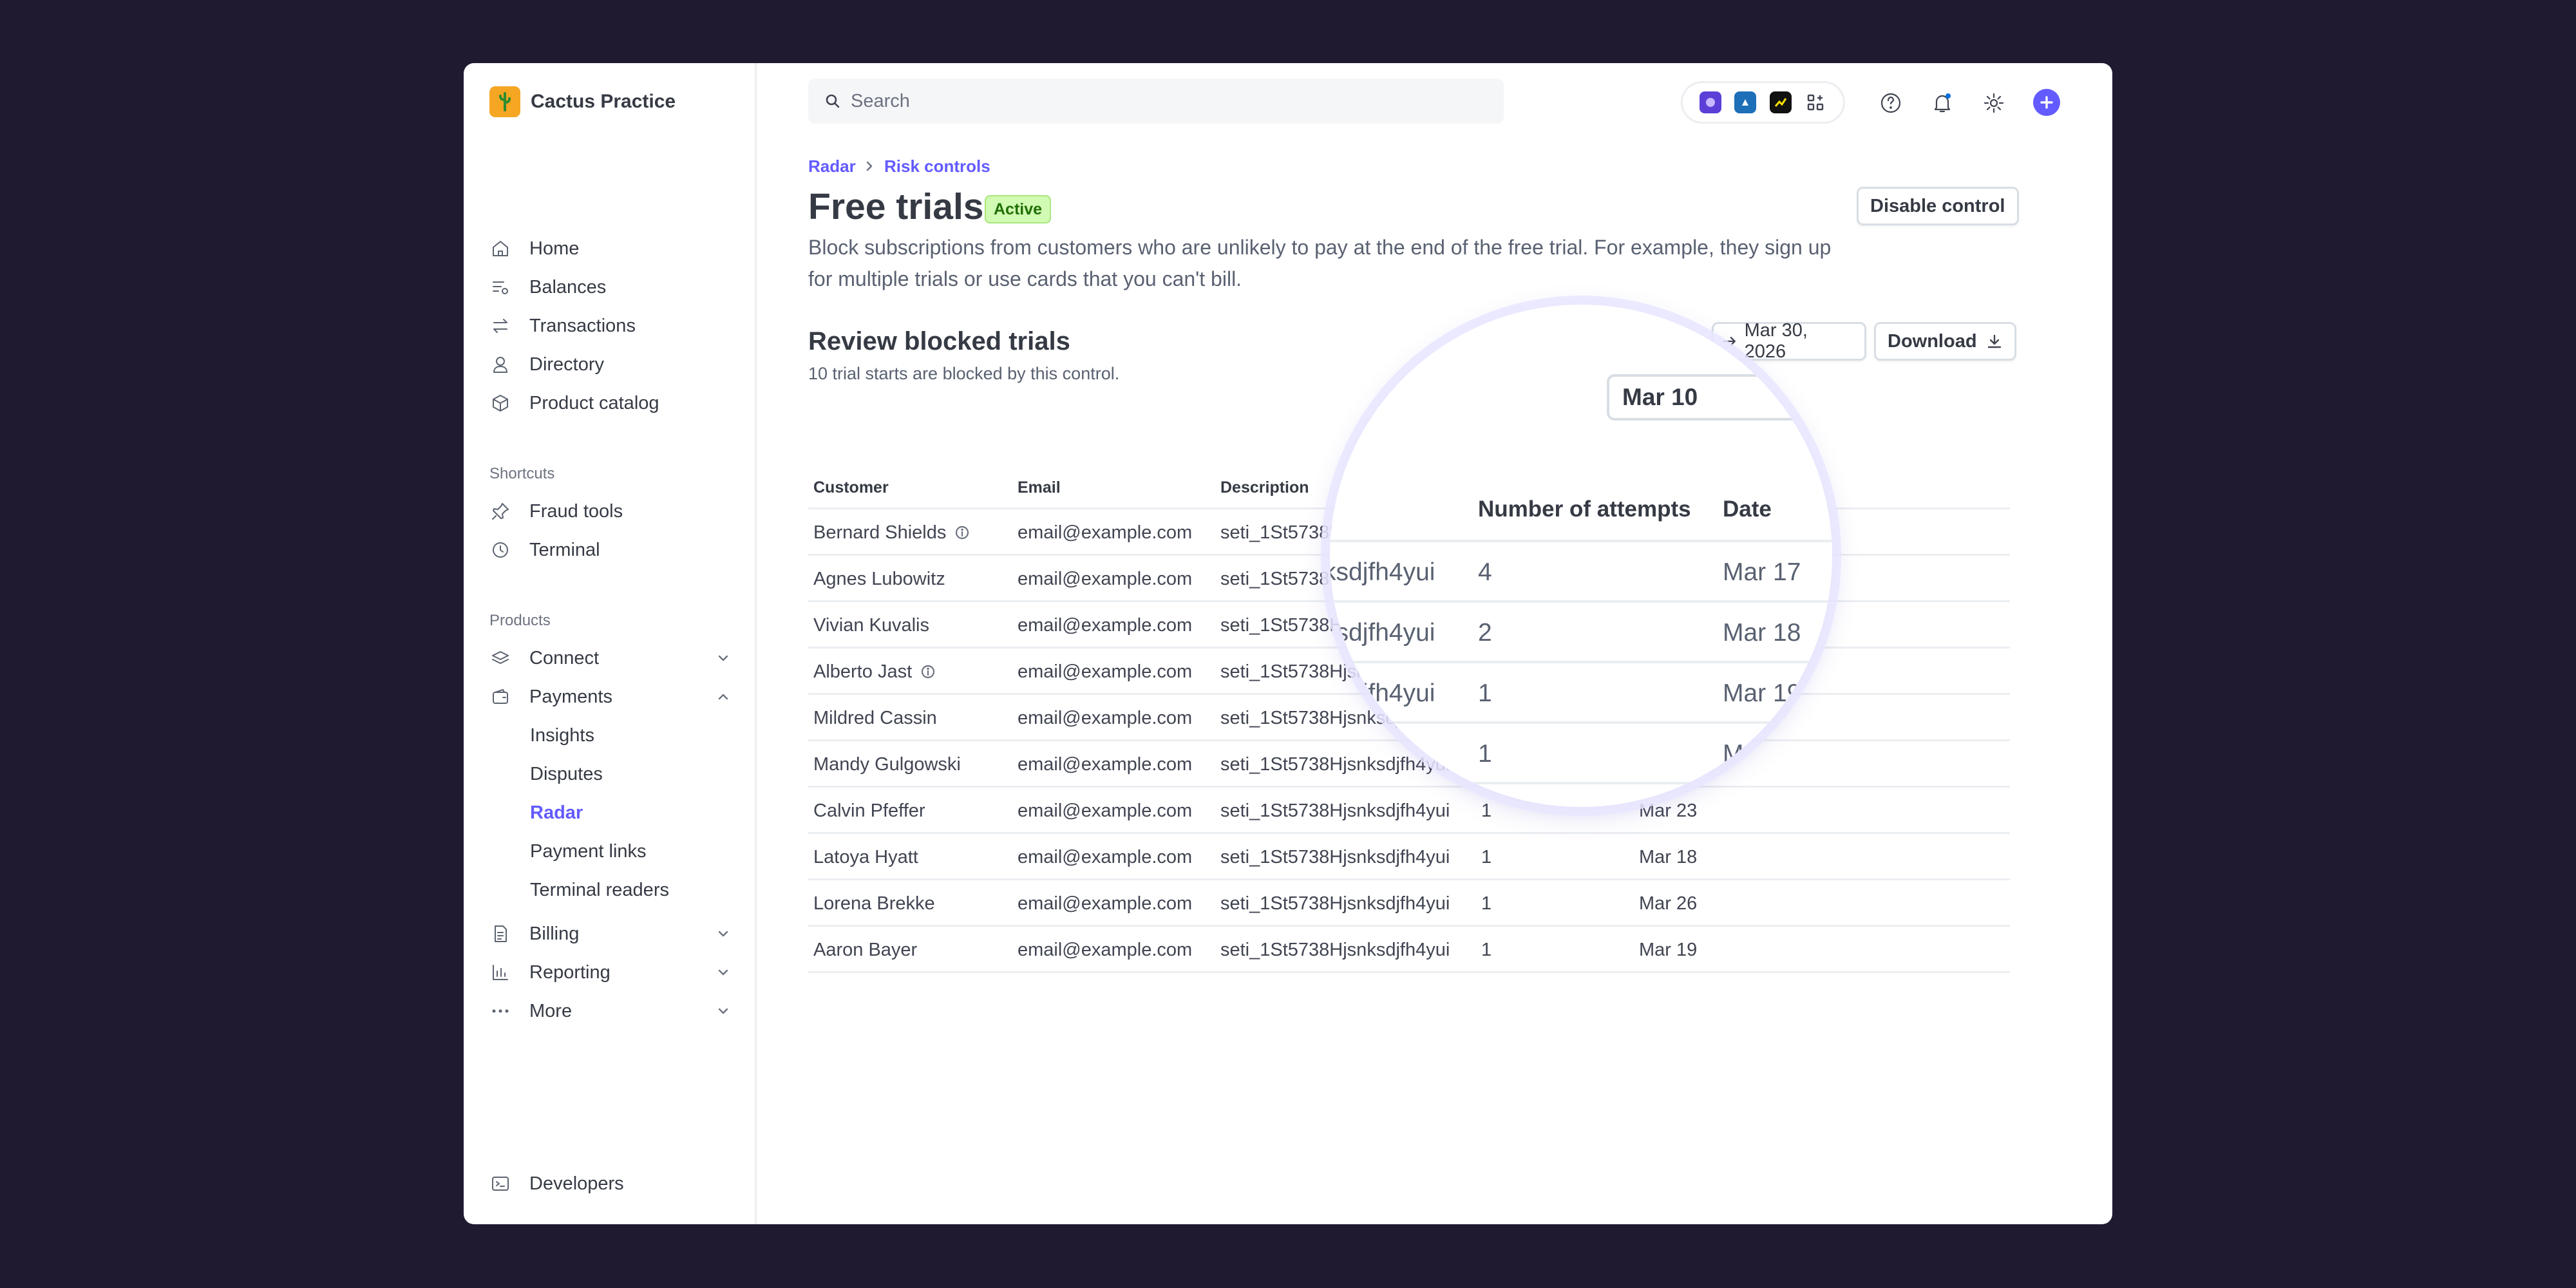  Describe the element at coordinates (520, 620) in the screenshot. I see `section-label-products: Products` at that location.